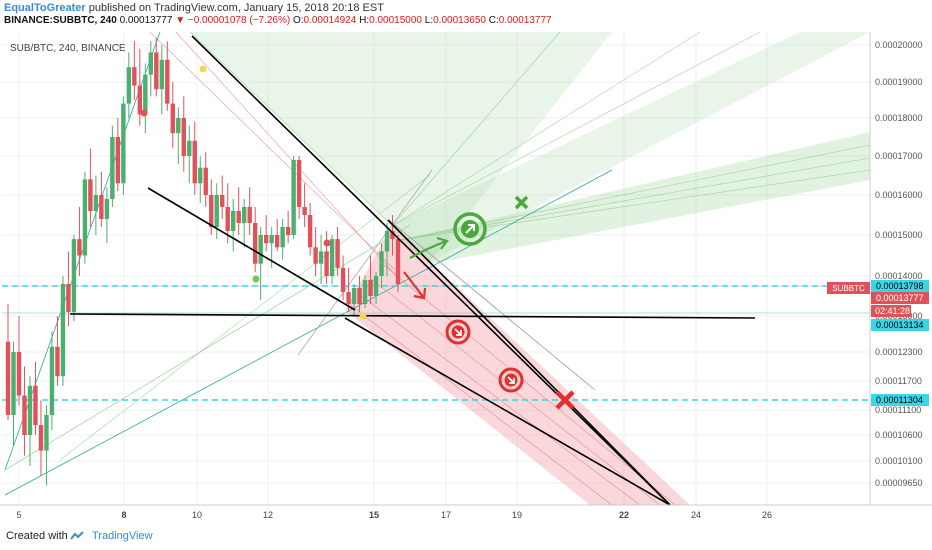 The height and width of the screenshot is (550, 932). What do you see at coordinates (203, 69) in the screenshot?
I see `yellow-dot` at bounding box center [203, 69].